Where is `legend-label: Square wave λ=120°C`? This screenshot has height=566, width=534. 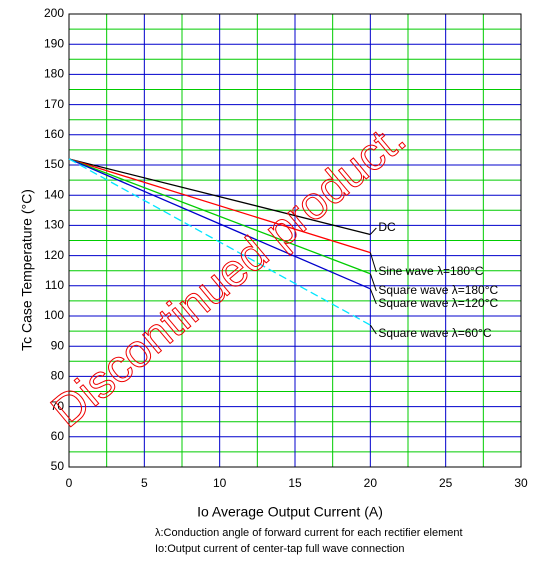 legend-label: Square wave λ=120°C is located at coordinates (438, 303).